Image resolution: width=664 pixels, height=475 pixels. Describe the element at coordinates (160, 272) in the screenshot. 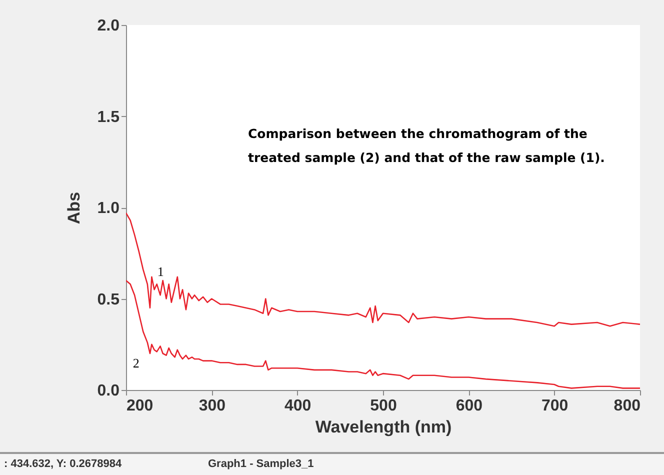

I see `series-label: 1` at that location.